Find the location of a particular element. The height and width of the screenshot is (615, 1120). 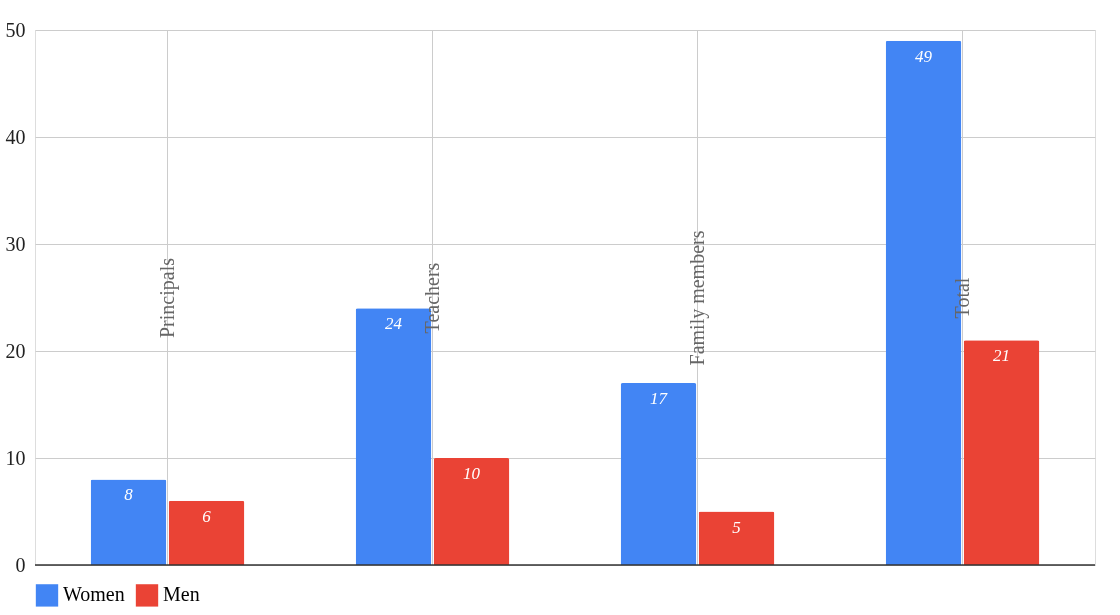

x-tick-label: Principals is located at coordinates (167, 297).